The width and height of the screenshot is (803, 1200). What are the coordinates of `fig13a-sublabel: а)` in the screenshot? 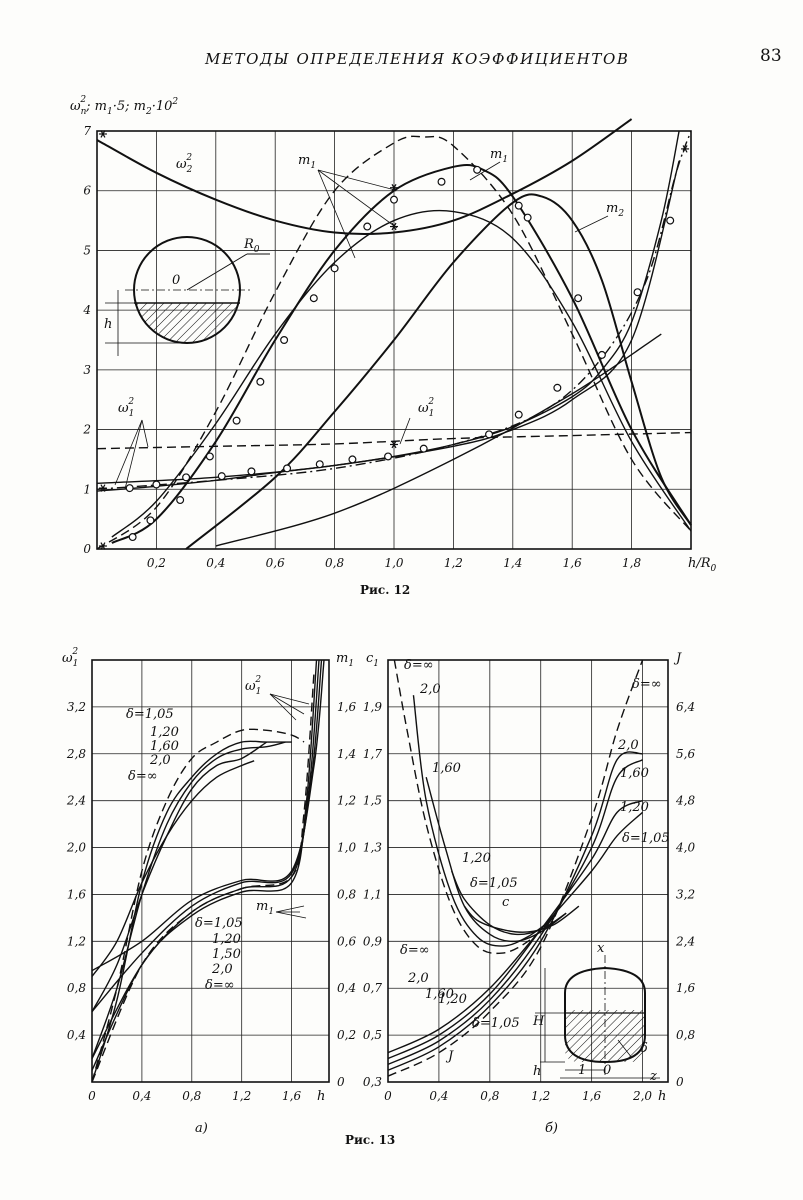 It's located at (201, 1128).